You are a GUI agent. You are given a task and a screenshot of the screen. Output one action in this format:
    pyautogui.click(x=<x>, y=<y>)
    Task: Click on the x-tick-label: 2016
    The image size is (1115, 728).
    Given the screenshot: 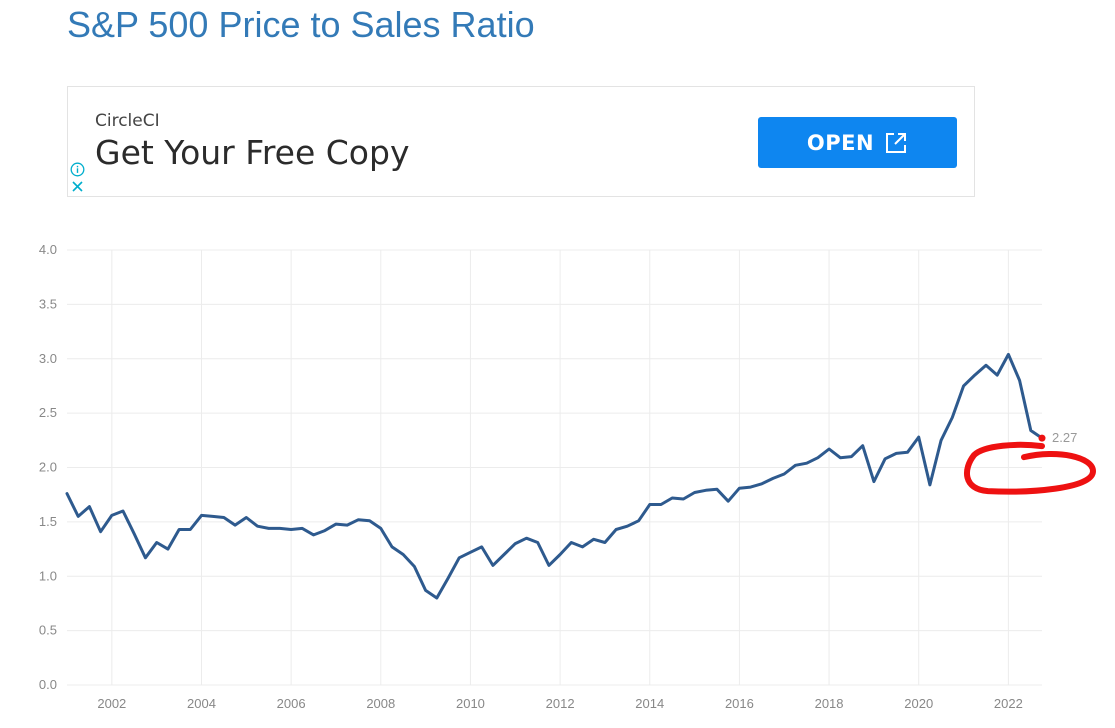 What is the action you would take?
    pyautogui.click(x=739, y=703)
    